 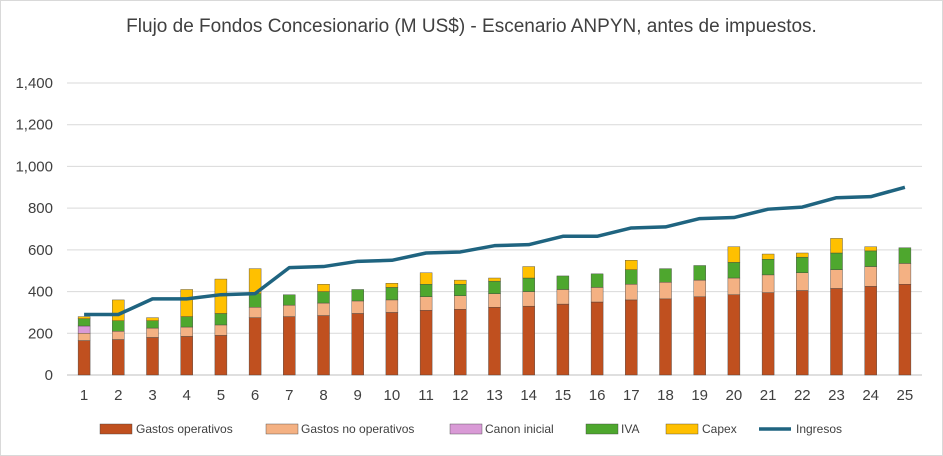 What do you see at coordinates (84, 395) in the screenshot?
I see `x-tick-label: 1` at bounding box center [84, 395].